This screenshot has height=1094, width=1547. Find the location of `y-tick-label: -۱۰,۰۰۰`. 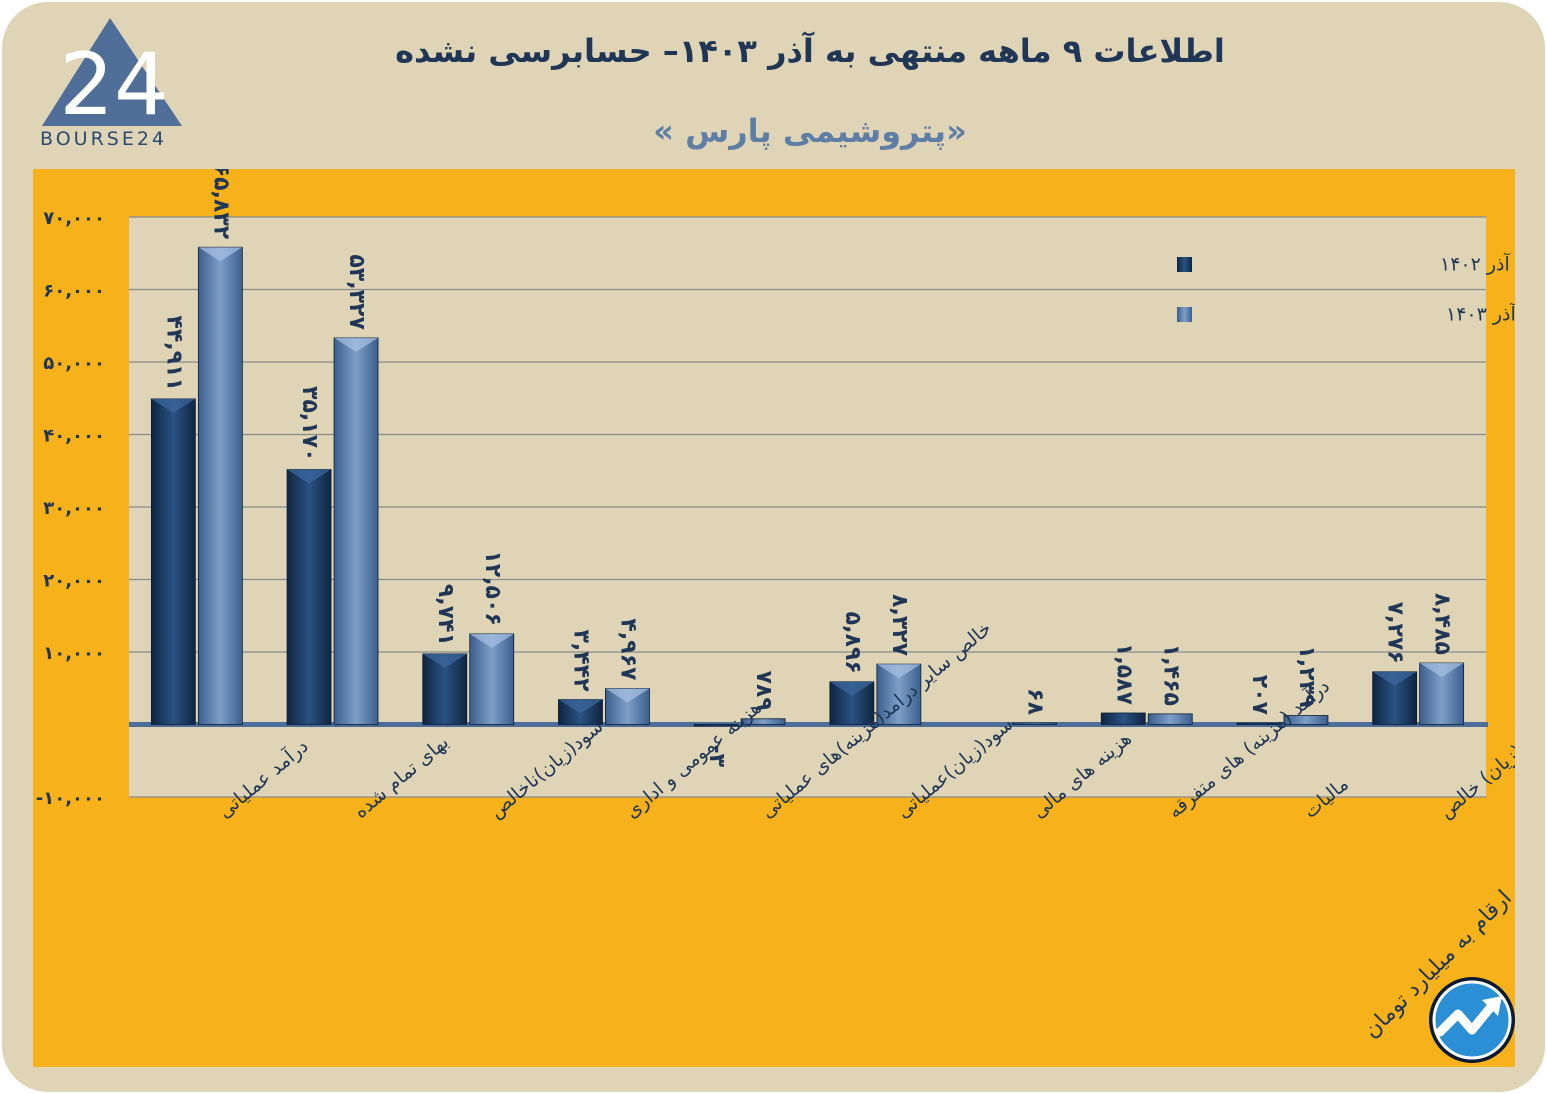

y-tick-label: -۱۰,۰۰۰ is located at coordinates (70, 798).